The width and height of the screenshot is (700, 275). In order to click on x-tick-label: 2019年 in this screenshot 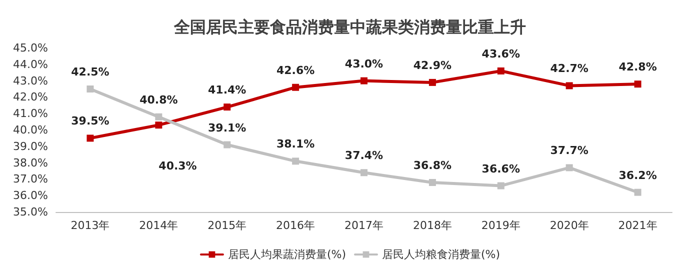, I will do `click(500, 225)`.